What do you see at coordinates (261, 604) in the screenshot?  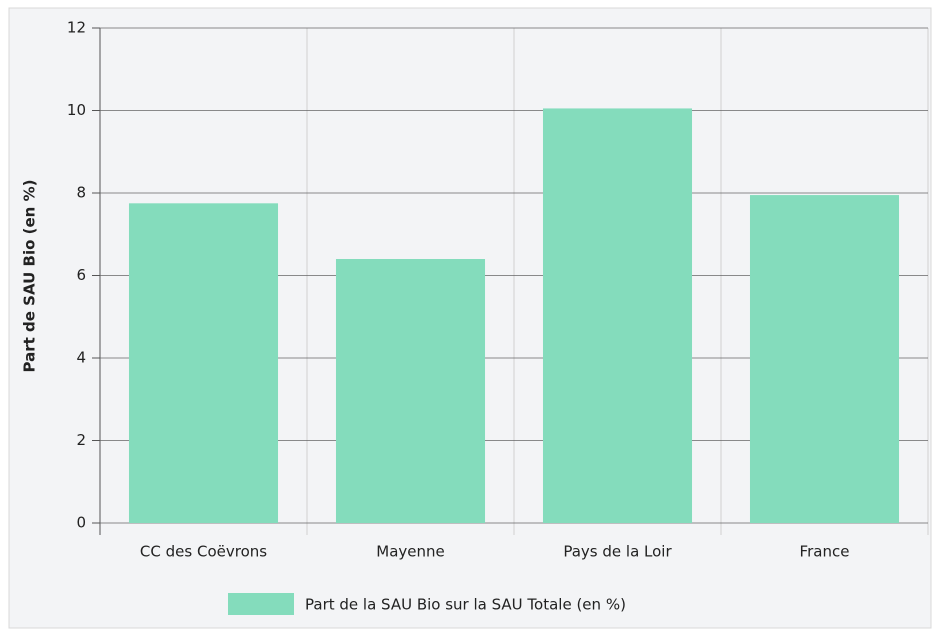 I see `legend-swatch` at bounding box center [261, 604].